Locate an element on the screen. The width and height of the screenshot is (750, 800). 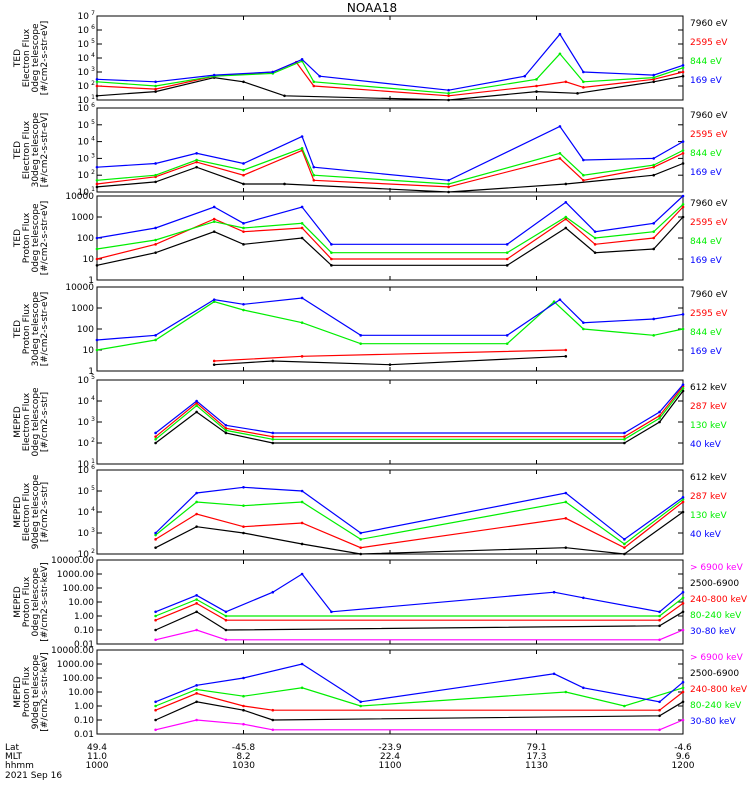
legend-entry: 30-80 keV is located at coordinates (713, 632).